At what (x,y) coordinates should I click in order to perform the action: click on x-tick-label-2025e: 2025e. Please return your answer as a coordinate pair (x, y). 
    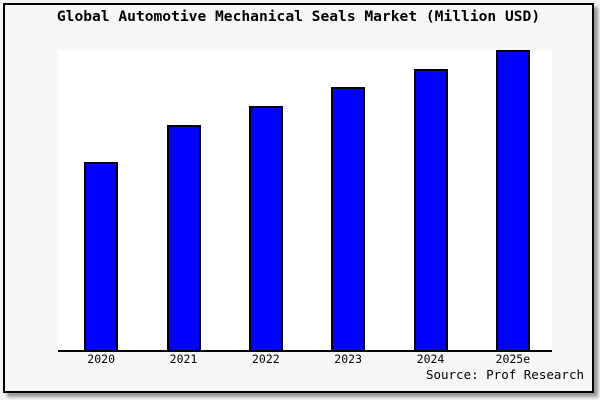
    Looking at the image, I should click on (513, 359).